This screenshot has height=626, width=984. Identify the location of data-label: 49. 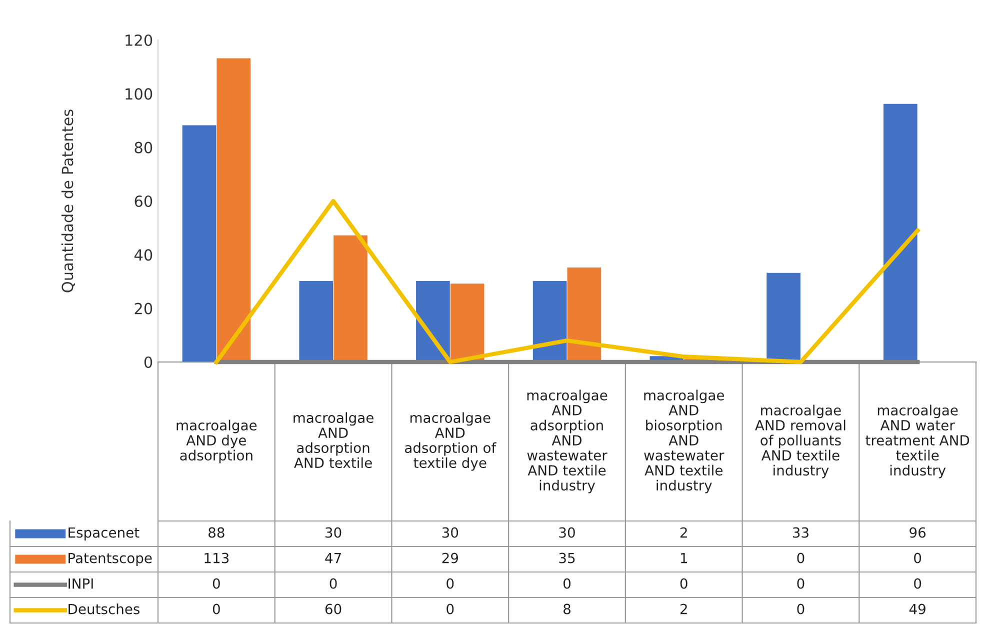
(917, 609).